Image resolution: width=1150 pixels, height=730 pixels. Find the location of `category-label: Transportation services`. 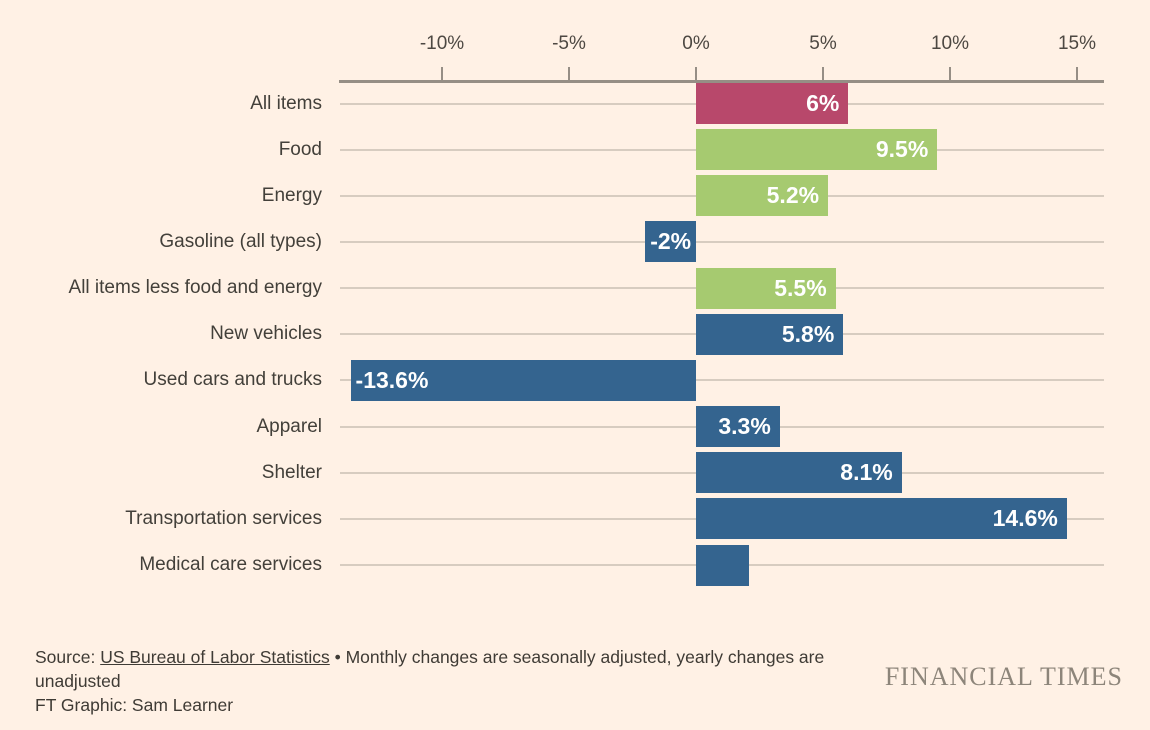

category-label: Transportation services is located at coordinates (223, 518).